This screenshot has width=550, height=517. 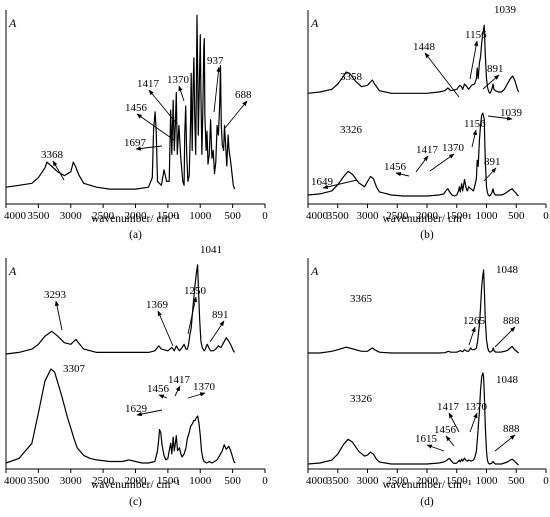 What do you see at coordinates (351, 77) in the screenshot?
I see `peak-label: 3358` at bounding box center [351, 77].